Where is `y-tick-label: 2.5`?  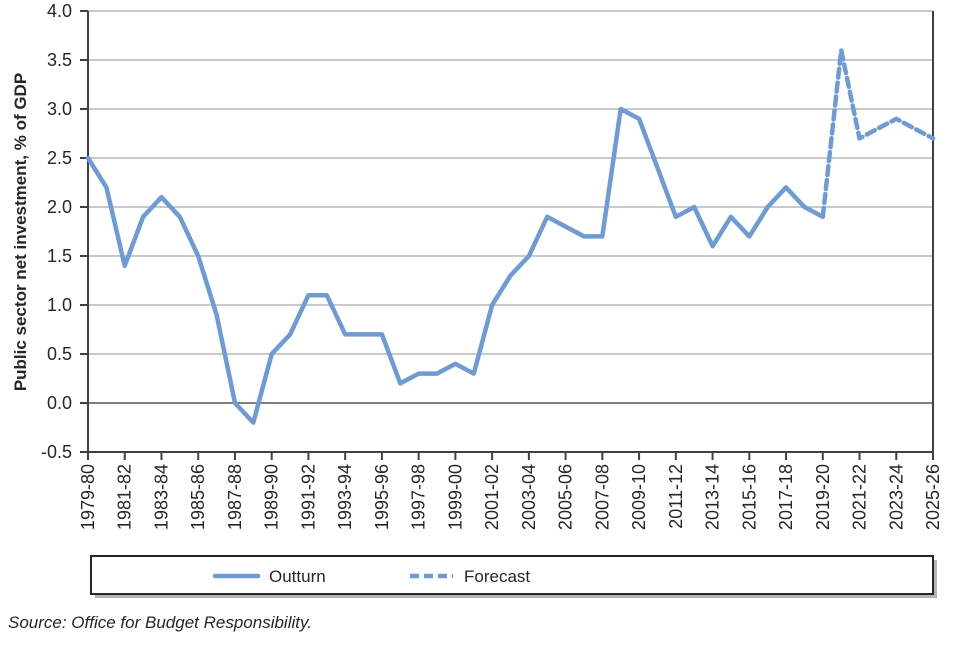 y-tick-label: 2.5 is located at coordinates (59, 158).